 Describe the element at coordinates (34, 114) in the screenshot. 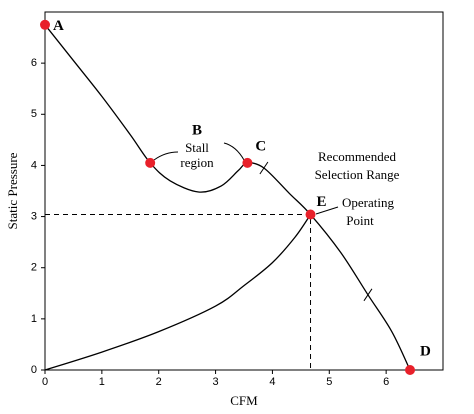

I see `y-tick-label: 5` at that location.